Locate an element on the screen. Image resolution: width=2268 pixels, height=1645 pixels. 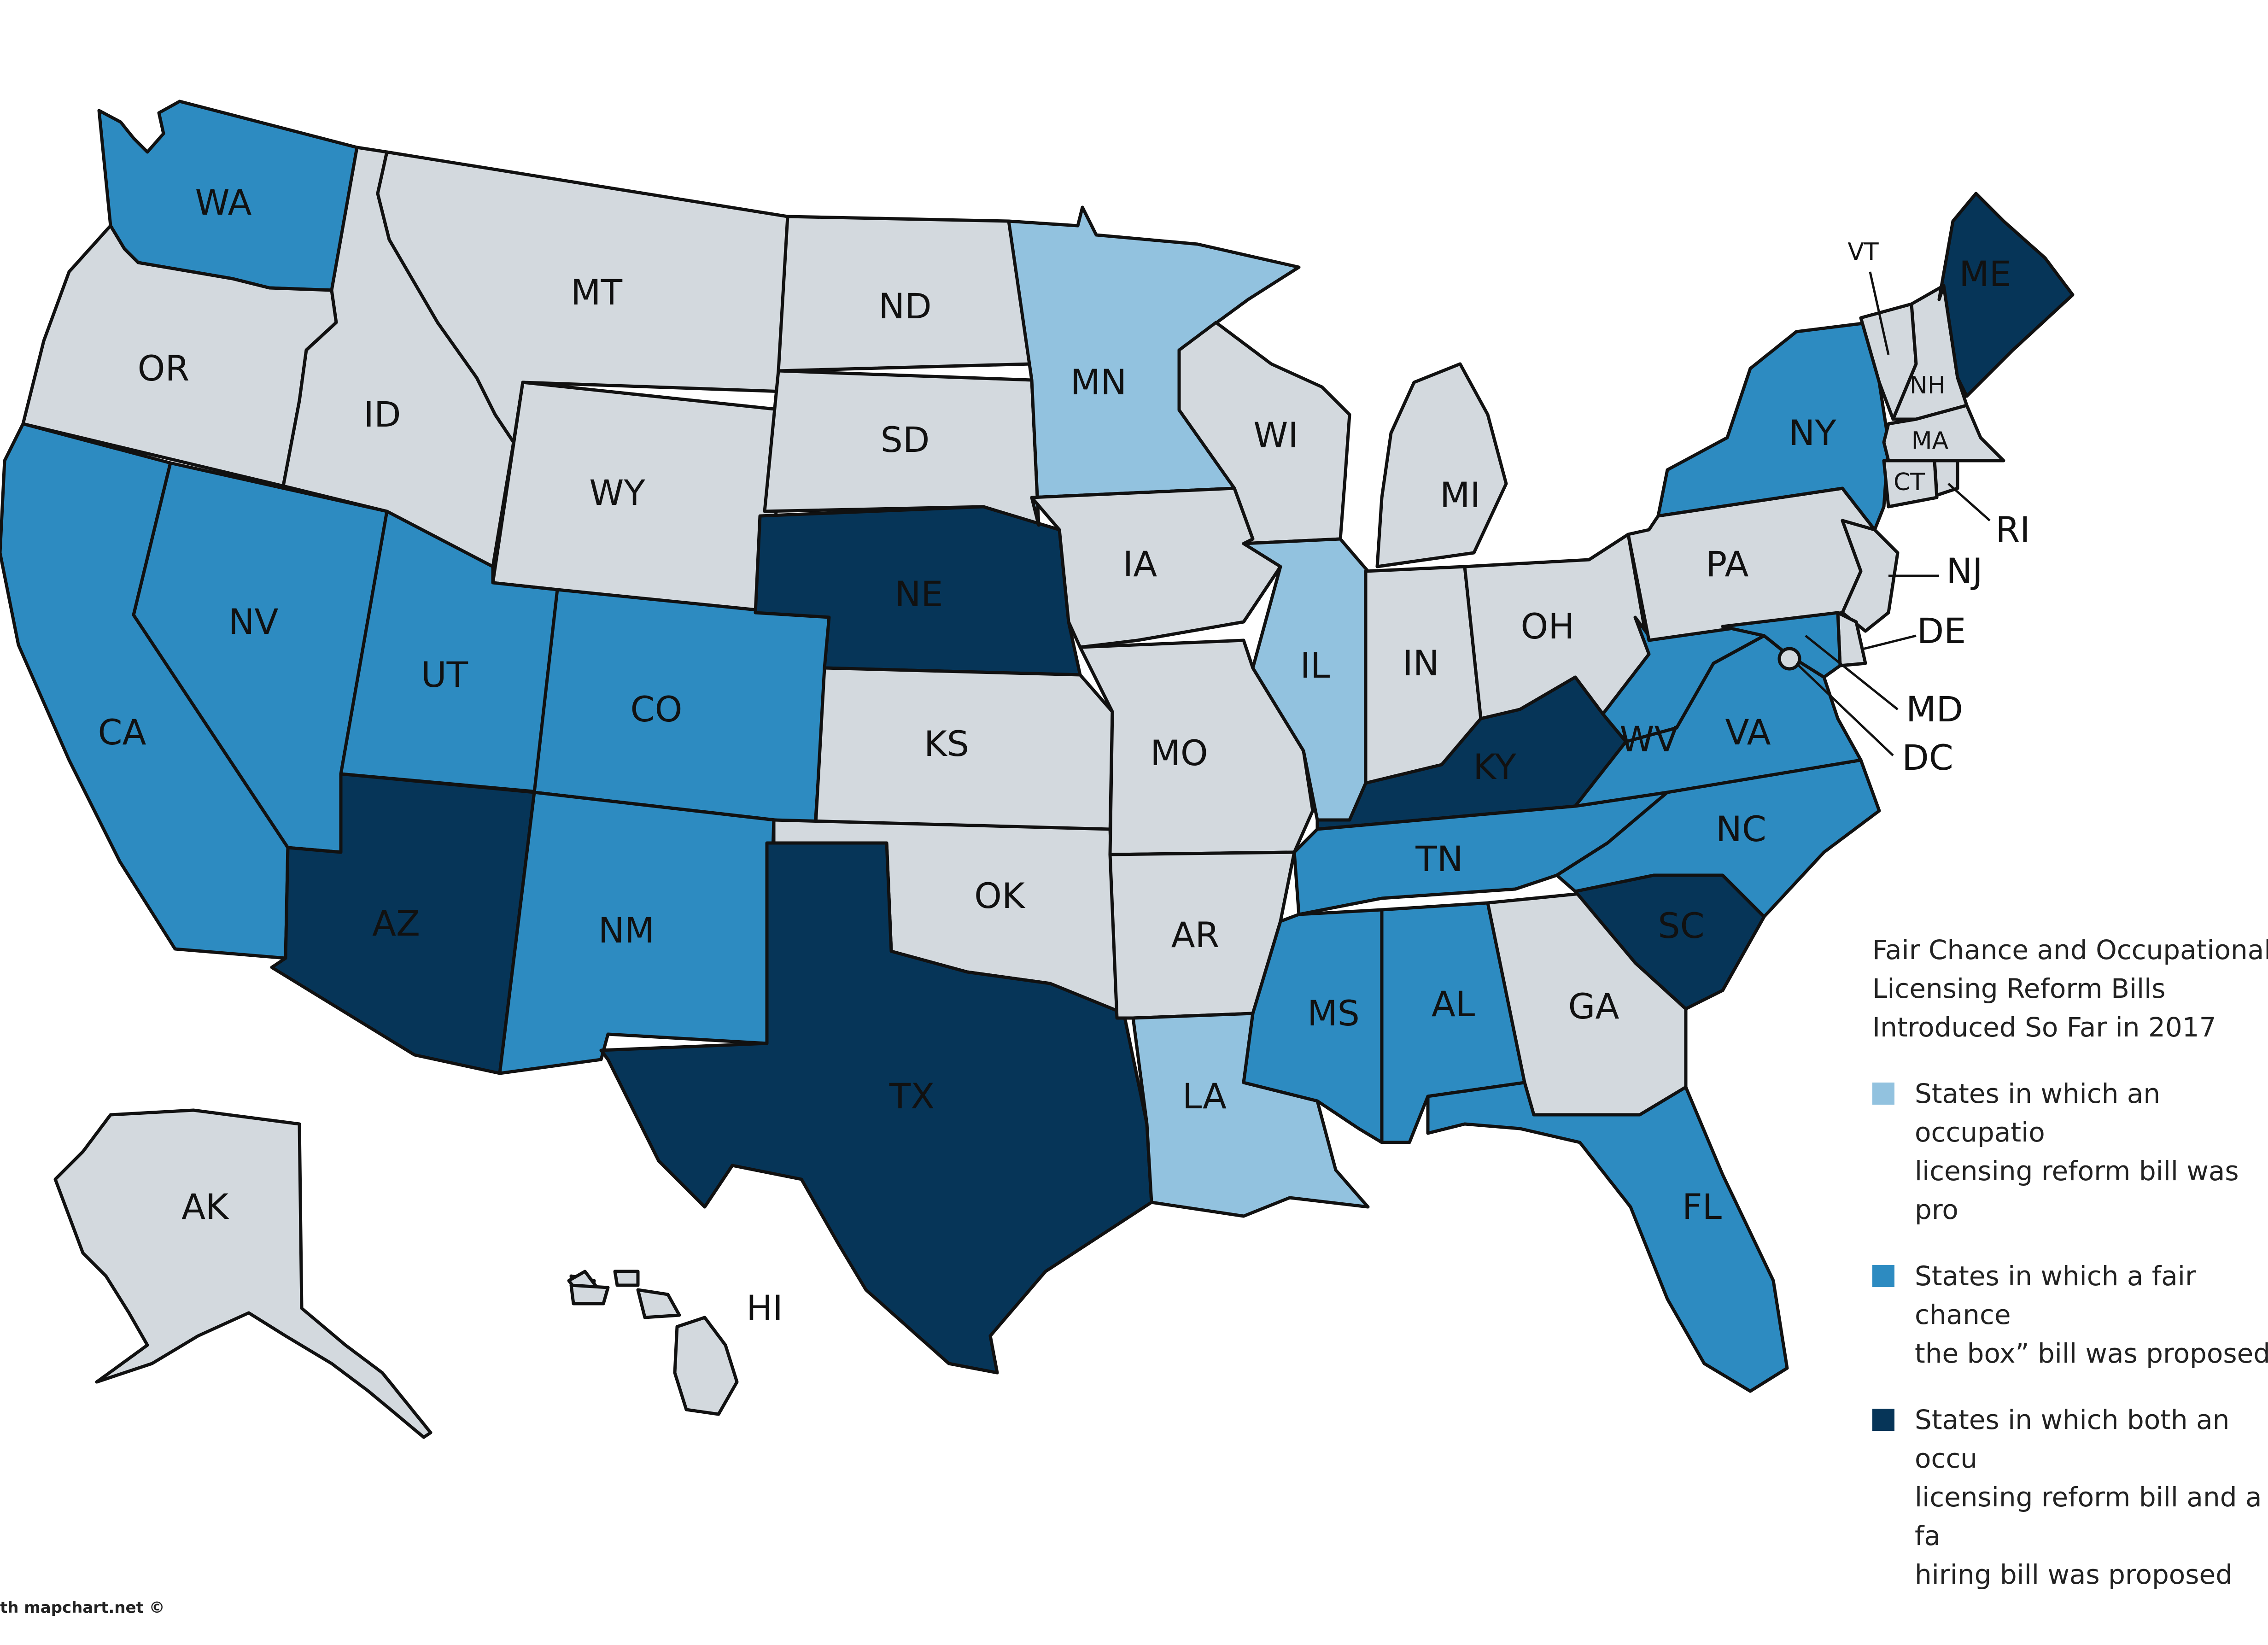
label-vt: VT is located at coordinates (1863, 252).